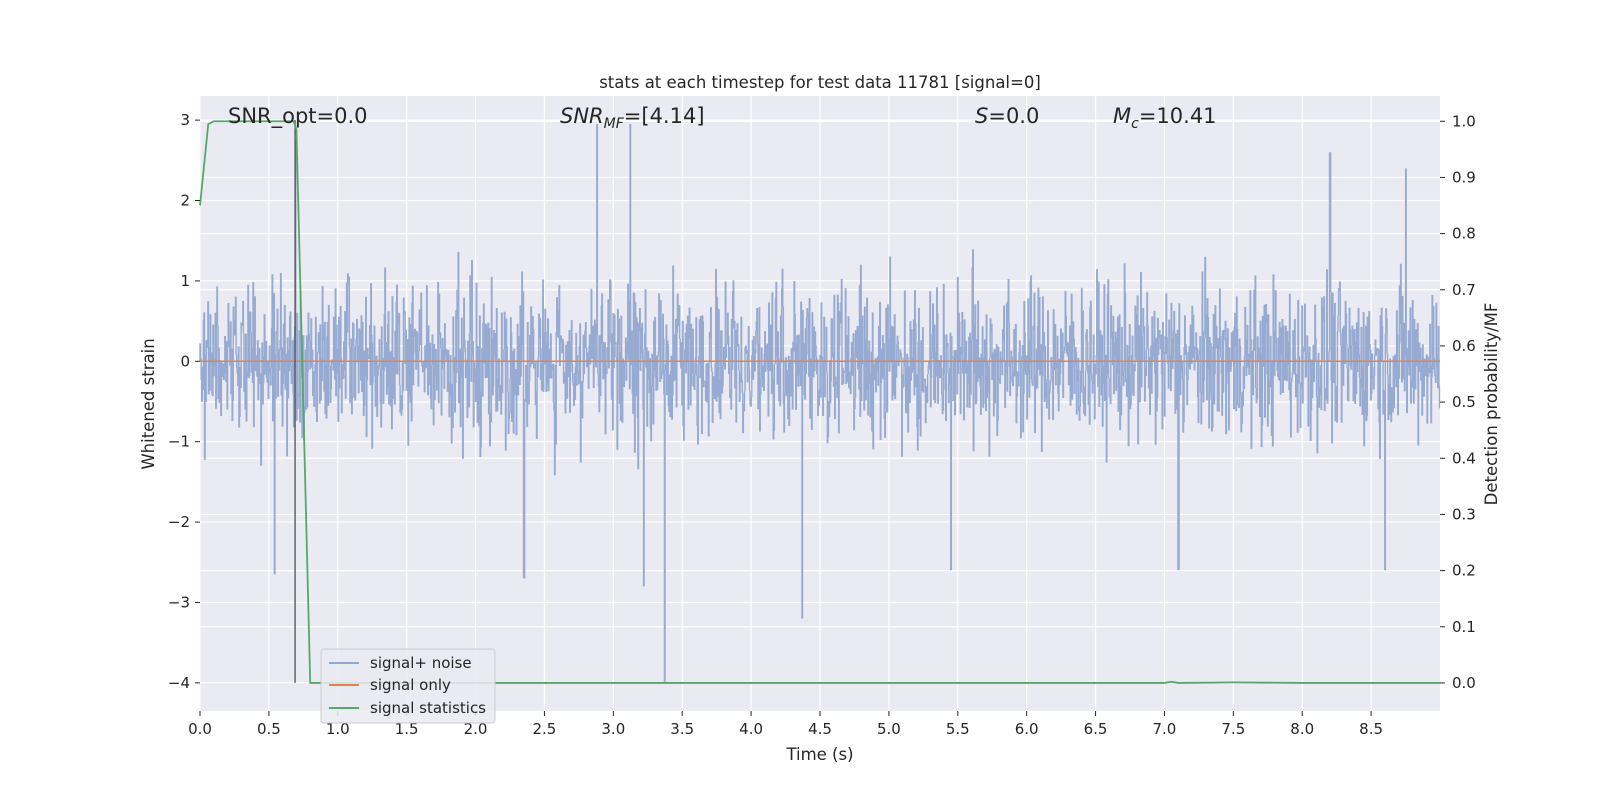  I want to click on y-tick-label-7: 3, so click(185, 120).